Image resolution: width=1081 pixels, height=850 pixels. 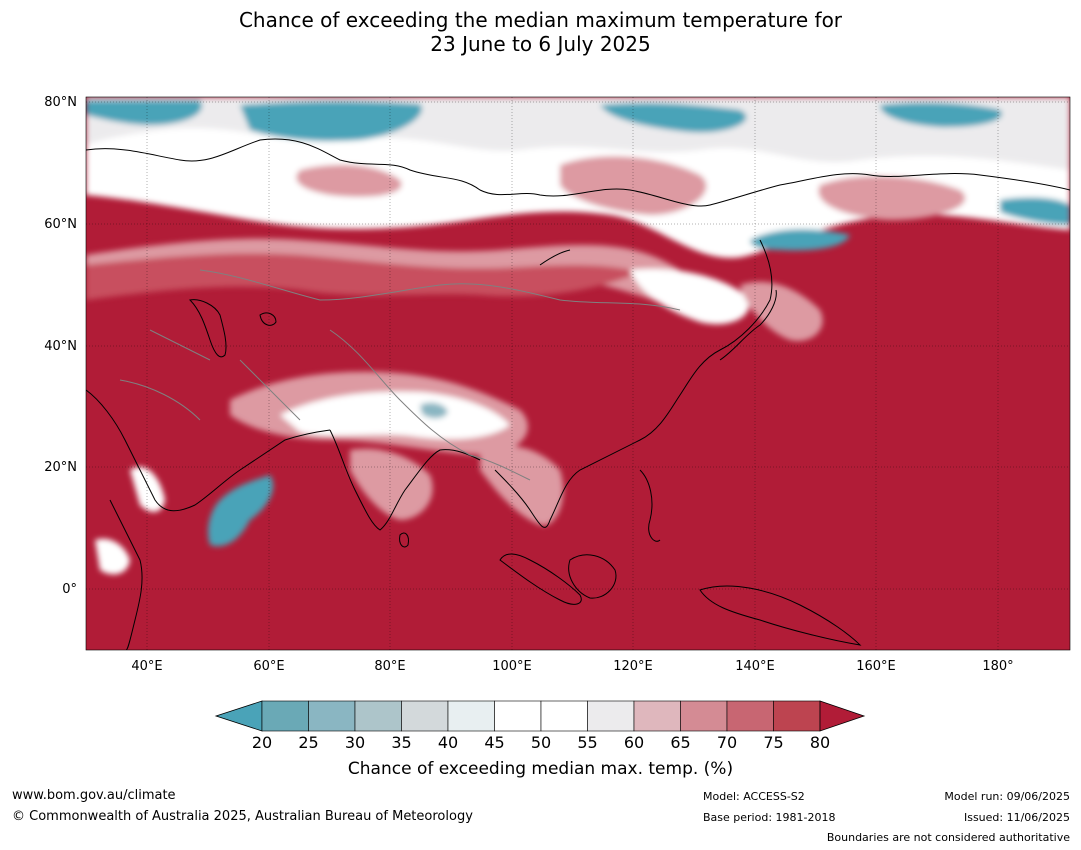 What do you see at coordinates (262, 742) in the screenshot?
I see `colorbar-tick-label: 20` at bounding box center [262, 742].